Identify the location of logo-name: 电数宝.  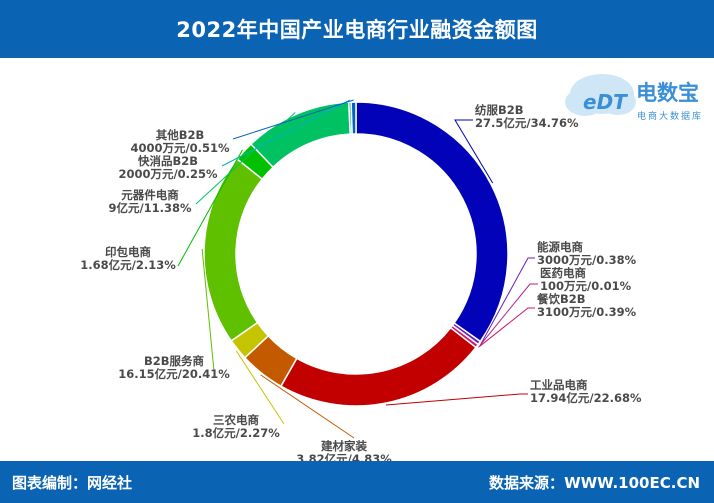
(667, 93).